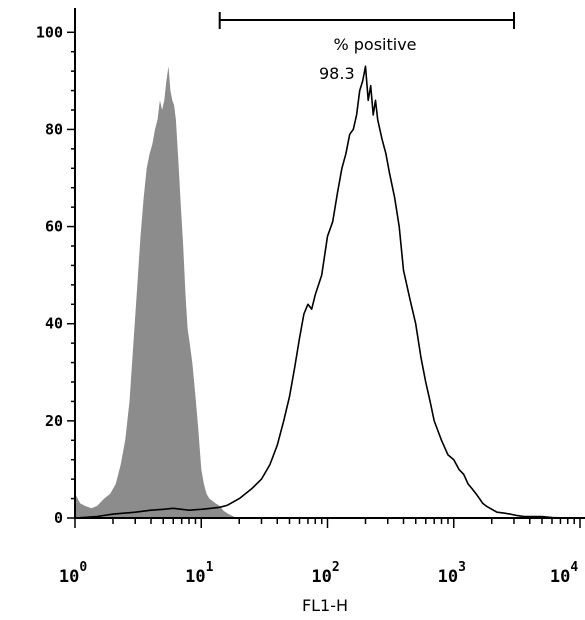  What do you see at coordinates (58, 518) in the screenshot?
I see `y-tick-label: 0` at bounding box center [58, 518].